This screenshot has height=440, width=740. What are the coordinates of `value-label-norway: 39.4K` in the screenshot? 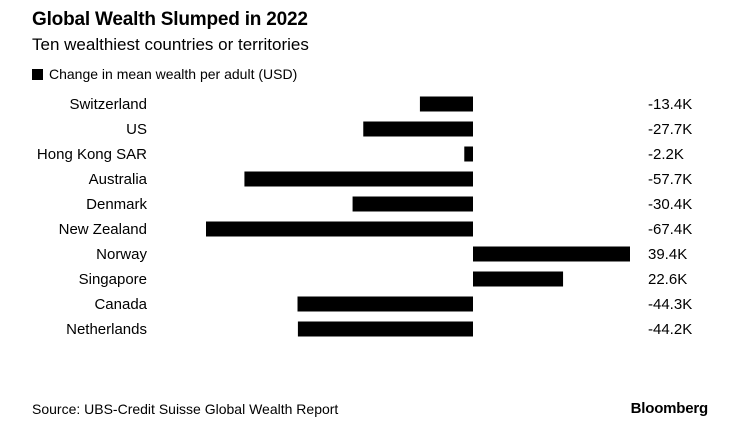 It's located at (667, 254).